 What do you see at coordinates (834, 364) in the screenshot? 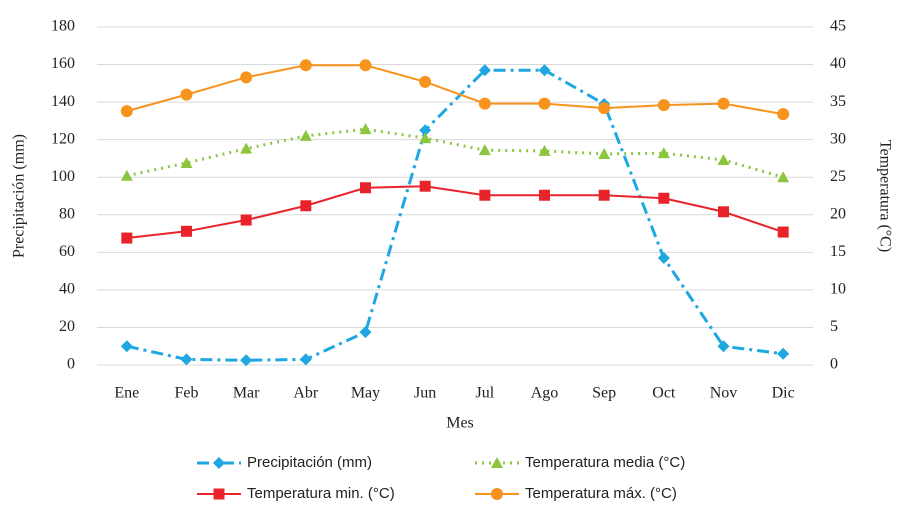
I see `y2-tick-label: 0` at bounding box center [834, 364].